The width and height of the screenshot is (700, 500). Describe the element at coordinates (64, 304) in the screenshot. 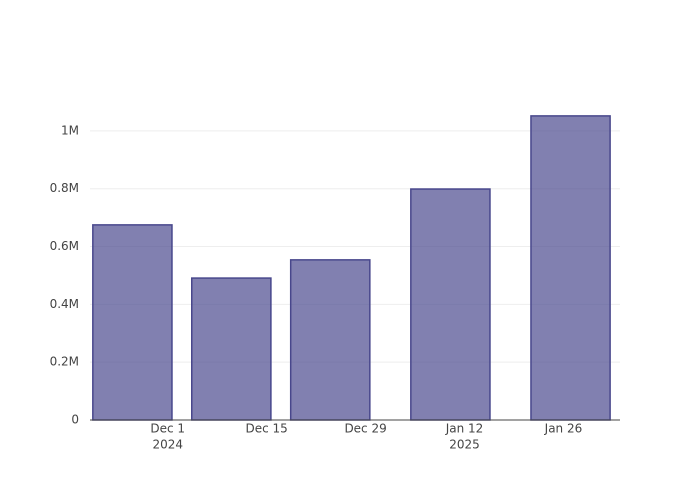

I see `y-tick-label: 0.4M` at that location.